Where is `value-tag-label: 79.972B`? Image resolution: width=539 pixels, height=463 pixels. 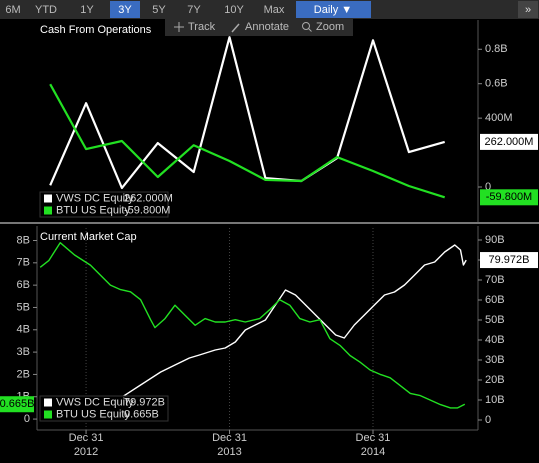
value-tag-label: 79.972B is located at coordinates (509, 260).